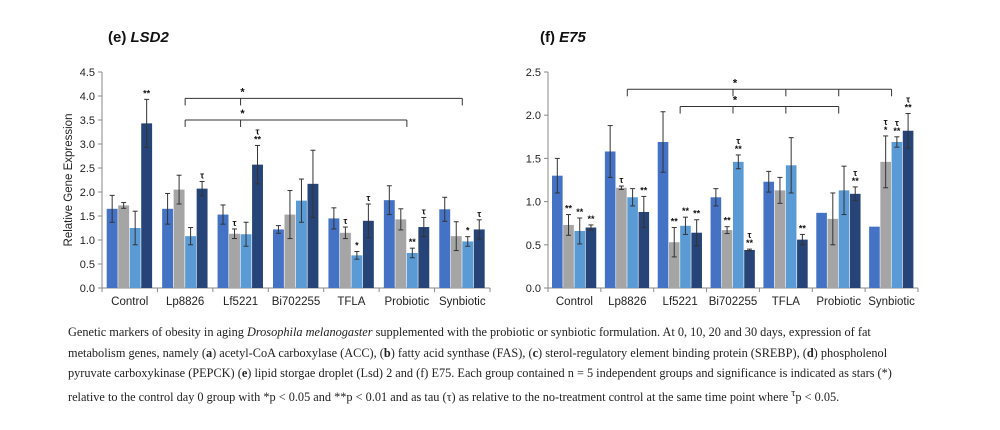  I want to click on x-tick-label: TFLA, so click(786, 302).